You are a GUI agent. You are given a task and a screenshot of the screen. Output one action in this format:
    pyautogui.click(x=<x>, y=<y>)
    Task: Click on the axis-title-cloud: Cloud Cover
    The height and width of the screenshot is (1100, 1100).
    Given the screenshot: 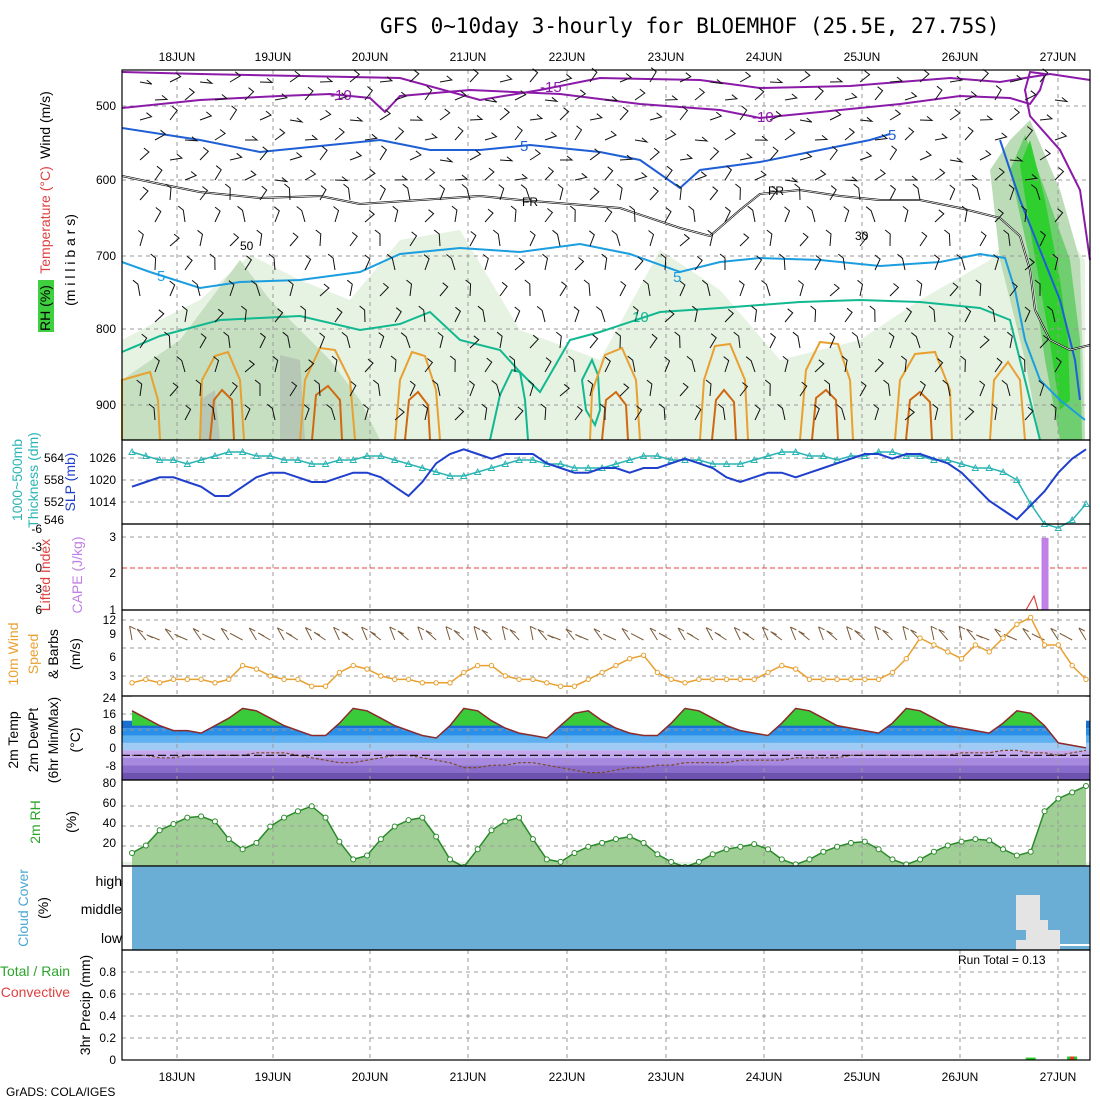 What is the action you would take?
    pyautogui.click(x=23, y=908)
    